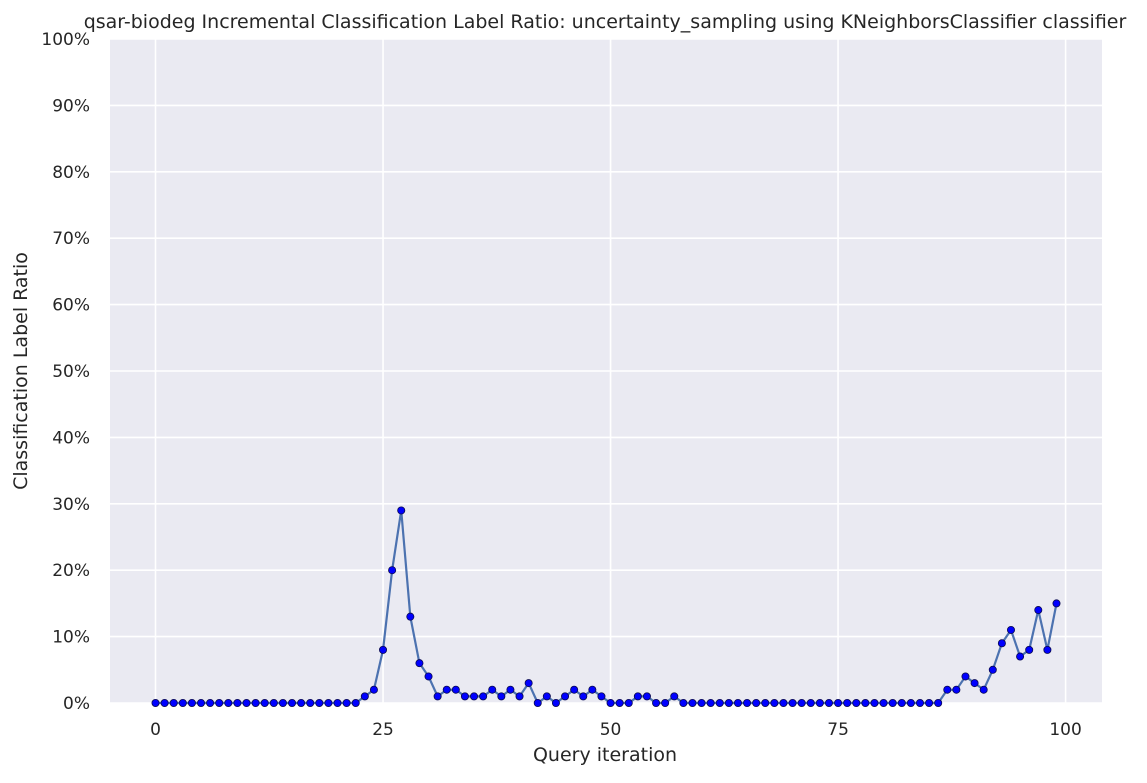  Describe the element at coordinates (71, 106) in the screenshot. I see `y-tick-label: 90%` at that location.